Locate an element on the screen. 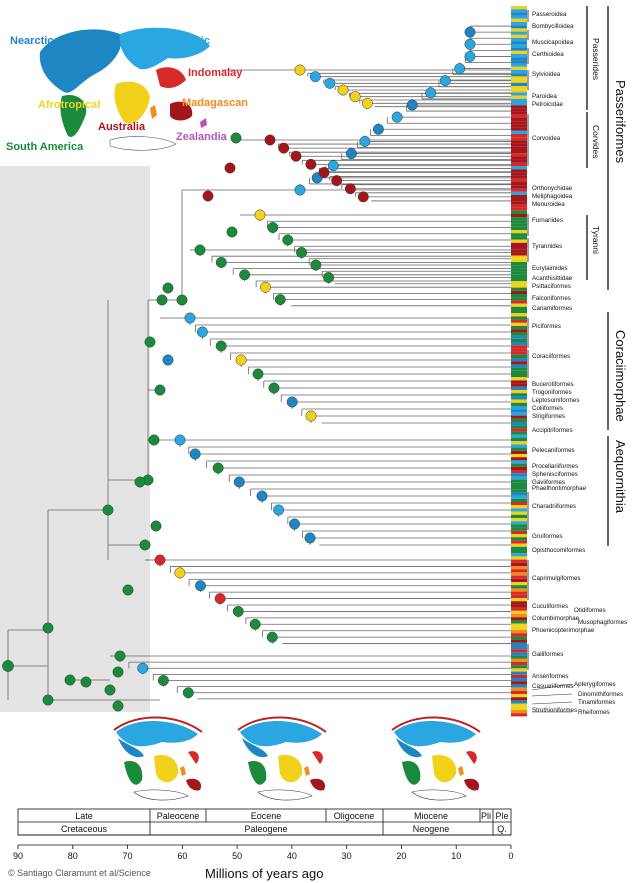  paleo-map is located at coordinates (158, 758).